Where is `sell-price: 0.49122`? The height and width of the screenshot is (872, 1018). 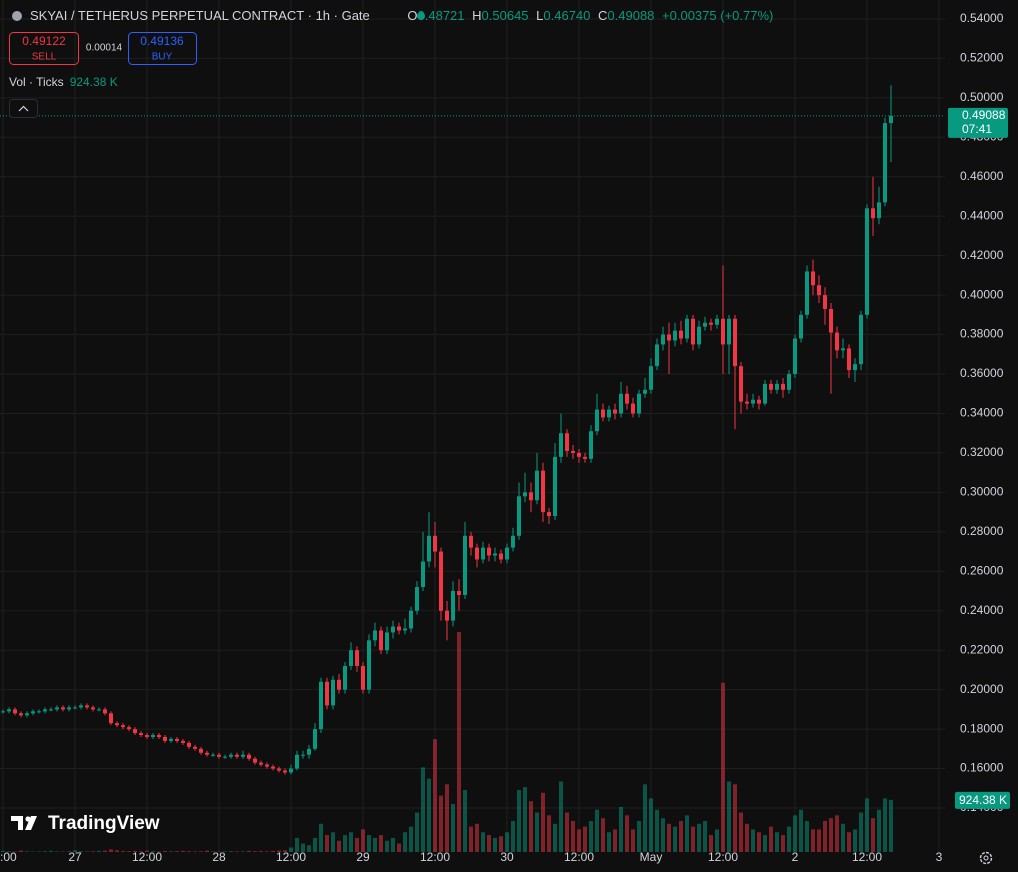 sell-price: 0.49122 is located at coordinates (44, 41).